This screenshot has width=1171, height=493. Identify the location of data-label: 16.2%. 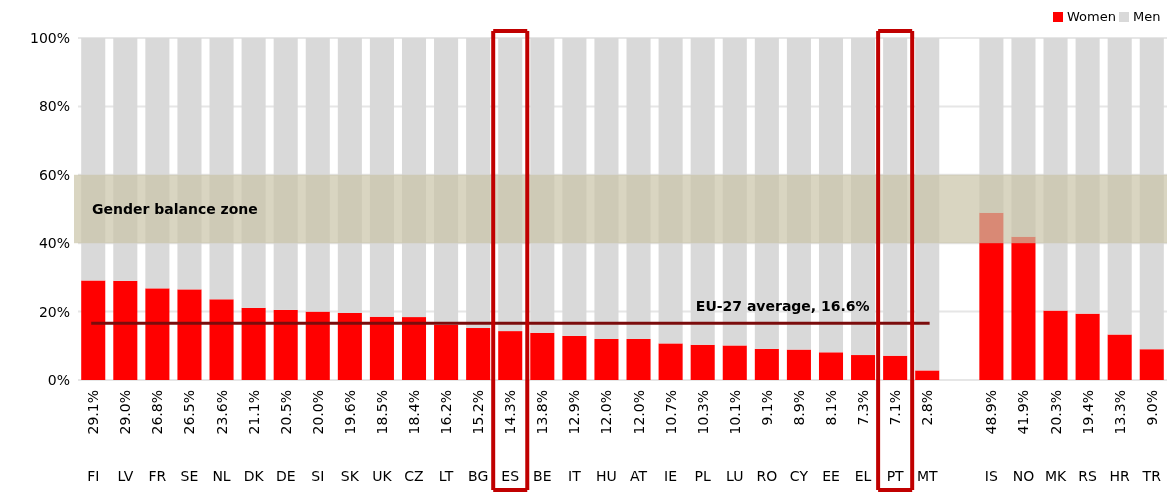
(446, 412).